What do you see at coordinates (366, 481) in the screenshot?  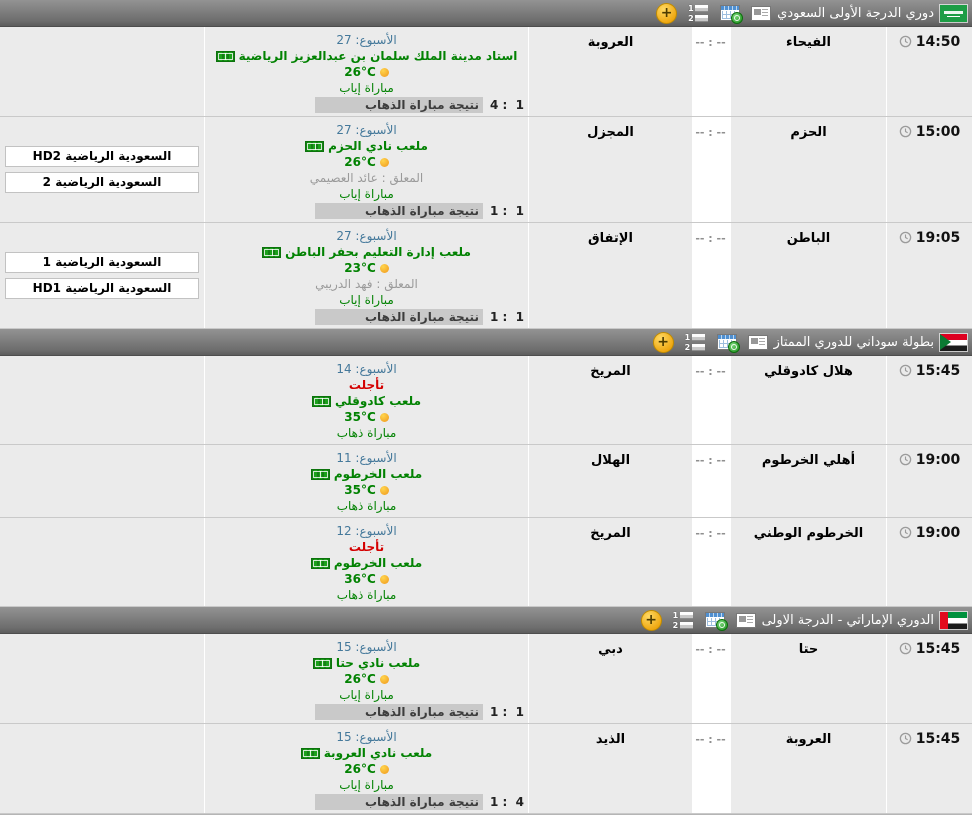 I see `match-details: الأسبوع: 11 ملعب الخرطوم 35°C مباراة ذهاب` at bounding box center [366, 481].